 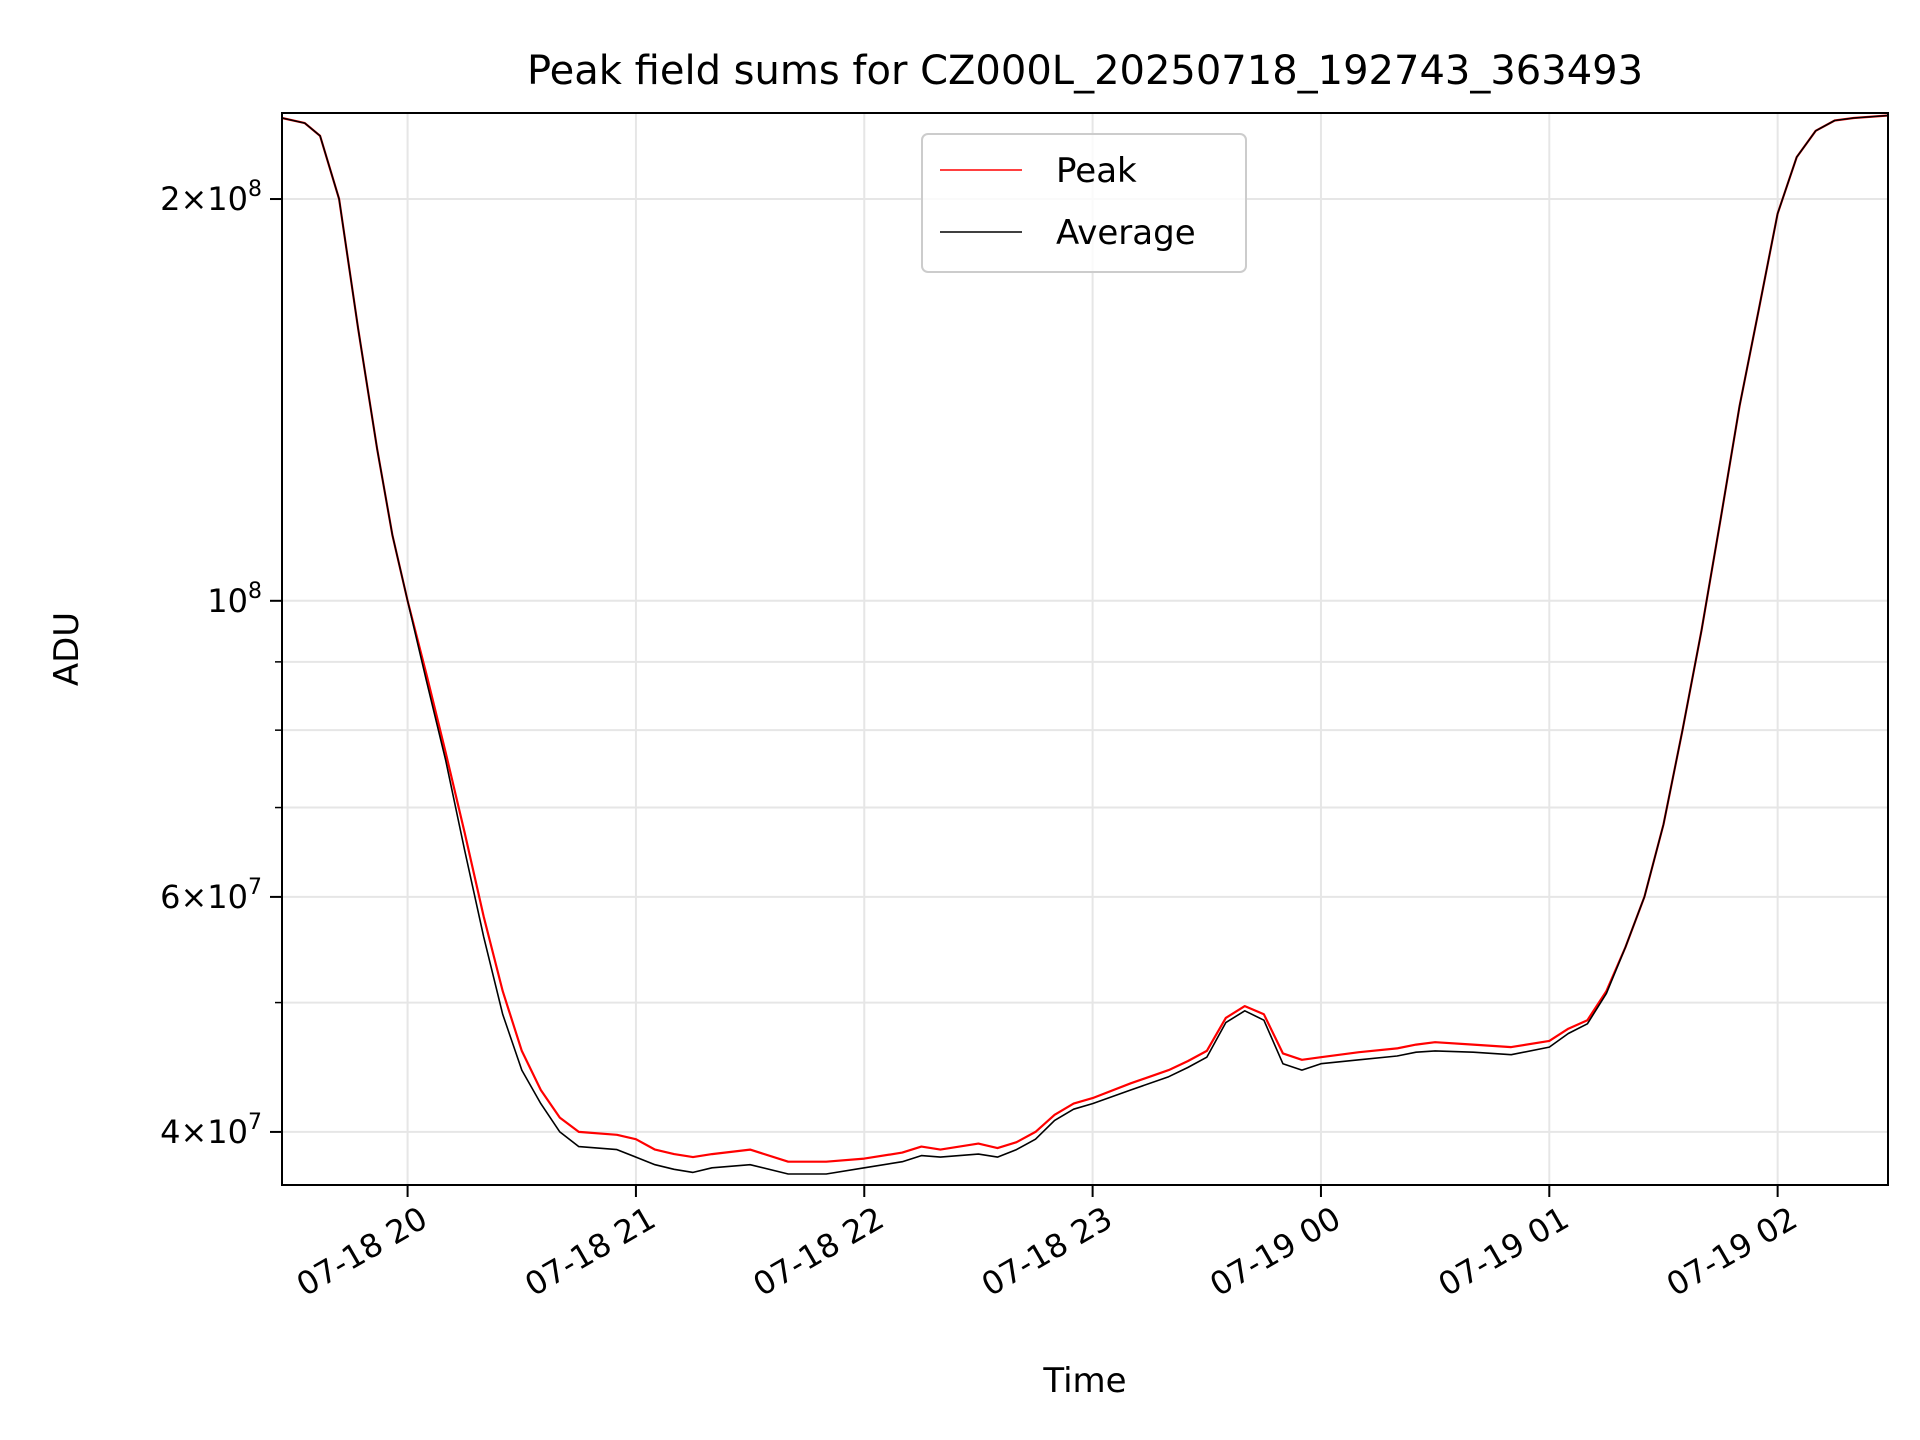 I want to click on y-axis: 4×107 6×107 108 2×108, so click(x=221, y=664).